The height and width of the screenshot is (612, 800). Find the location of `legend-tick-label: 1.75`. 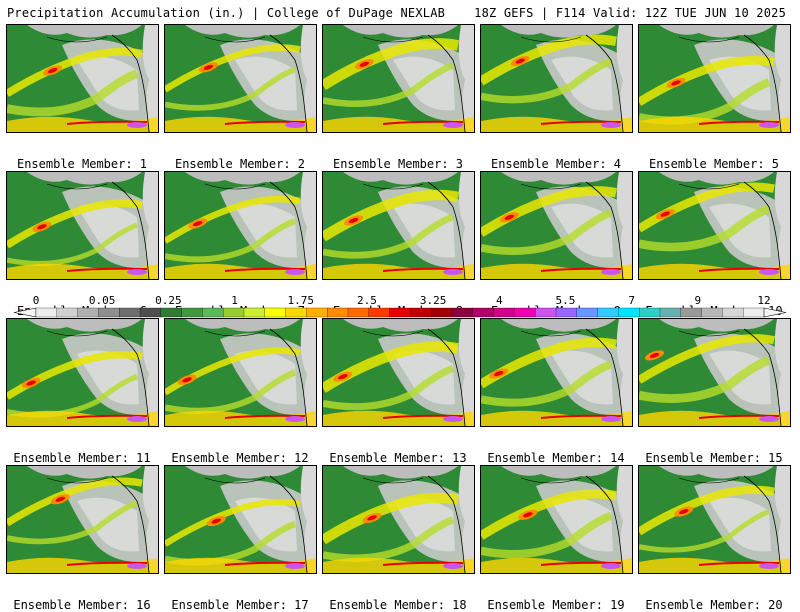

legend-tick-label: 1.75 is located at coordinates (300, 300).